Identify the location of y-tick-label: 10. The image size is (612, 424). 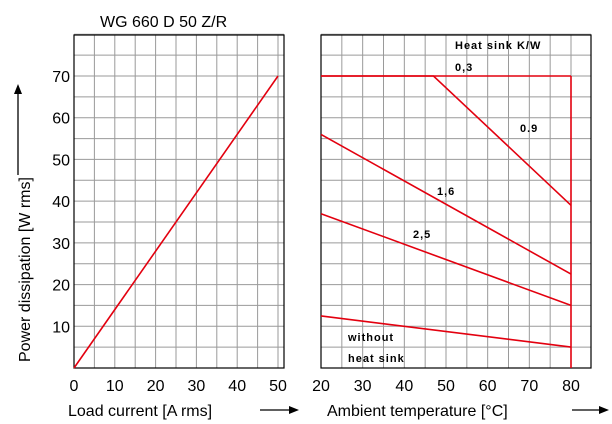
(61, 327).